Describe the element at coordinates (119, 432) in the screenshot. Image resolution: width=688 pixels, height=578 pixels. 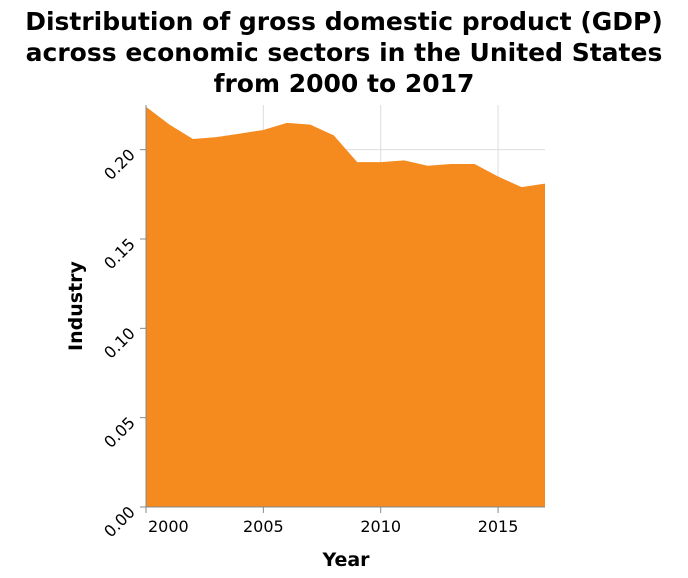
I see `y-tick-label: 0.05` at that location.